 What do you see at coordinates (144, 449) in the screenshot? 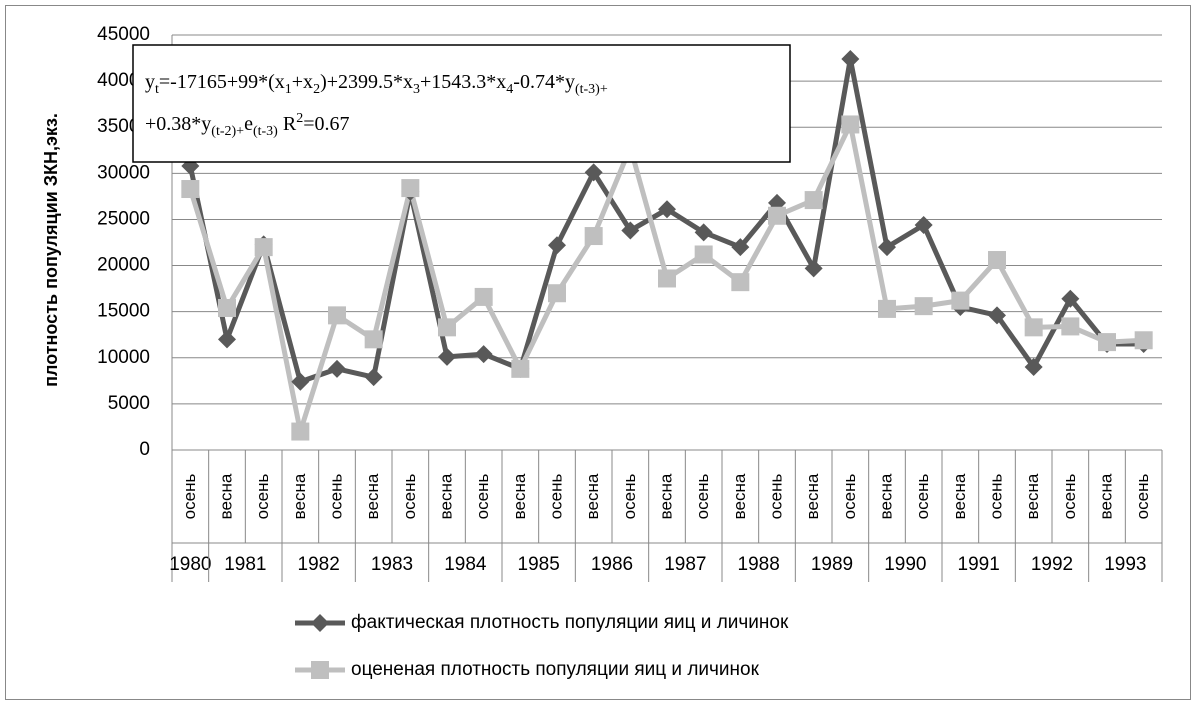
I see `y-tick-label: 0` at bounding box center [144, 449].